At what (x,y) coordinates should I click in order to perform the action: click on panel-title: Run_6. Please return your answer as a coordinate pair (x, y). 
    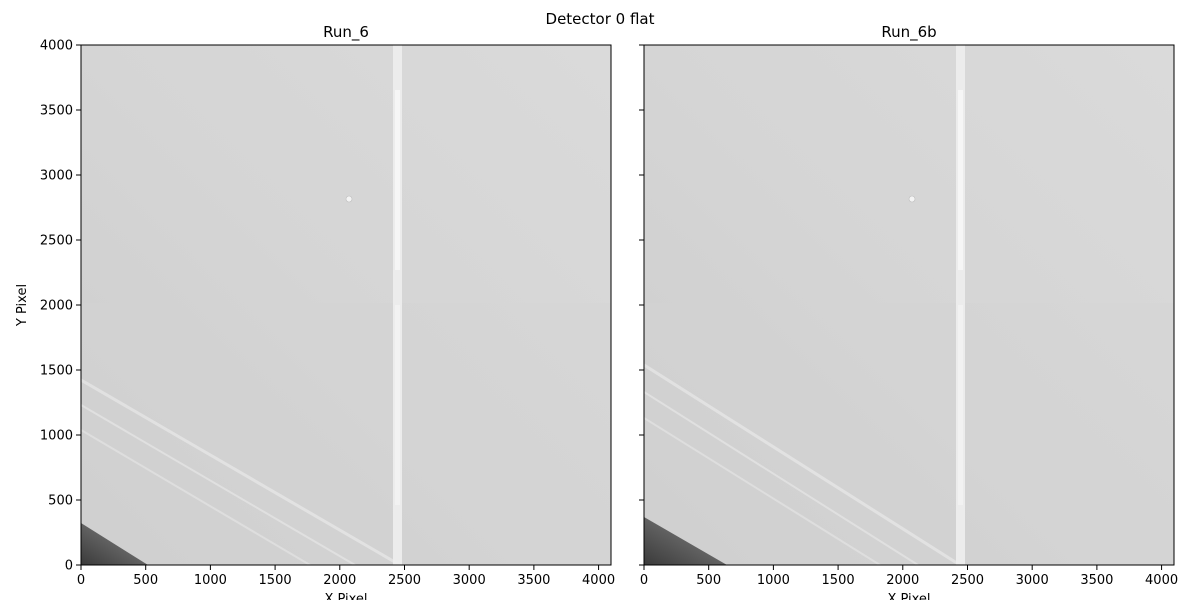
    Looking at the image, I should click on (346, 32).